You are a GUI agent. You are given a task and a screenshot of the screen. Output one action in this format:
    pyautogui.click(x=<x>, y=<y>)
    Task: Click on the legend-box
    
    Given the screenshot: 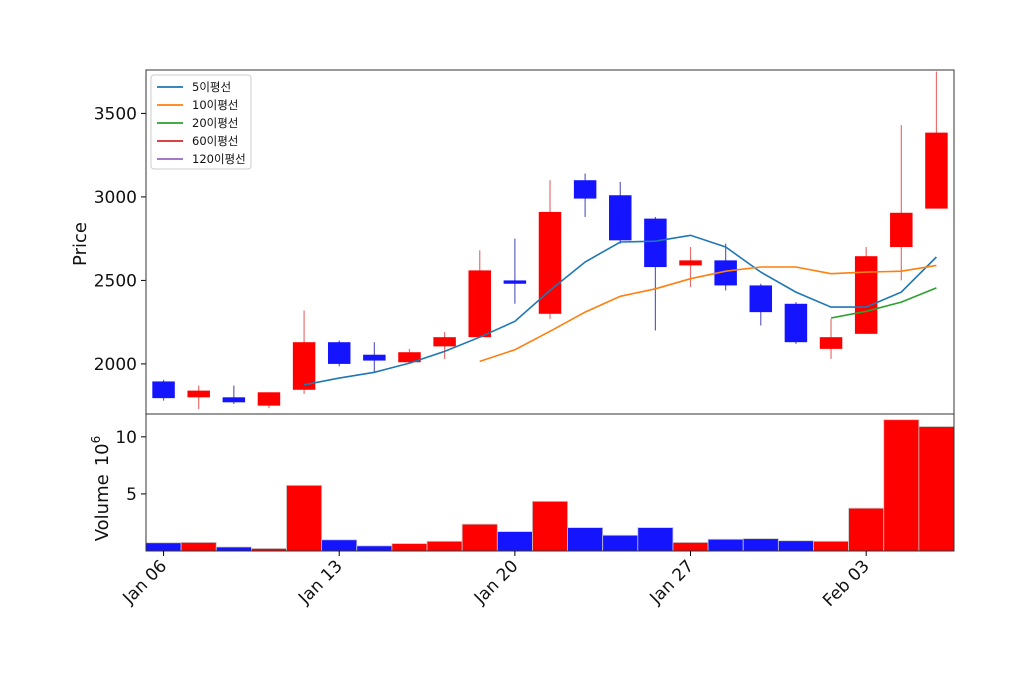 What is the action you would take?
    pyautogui.click(x=201, y=122)
    